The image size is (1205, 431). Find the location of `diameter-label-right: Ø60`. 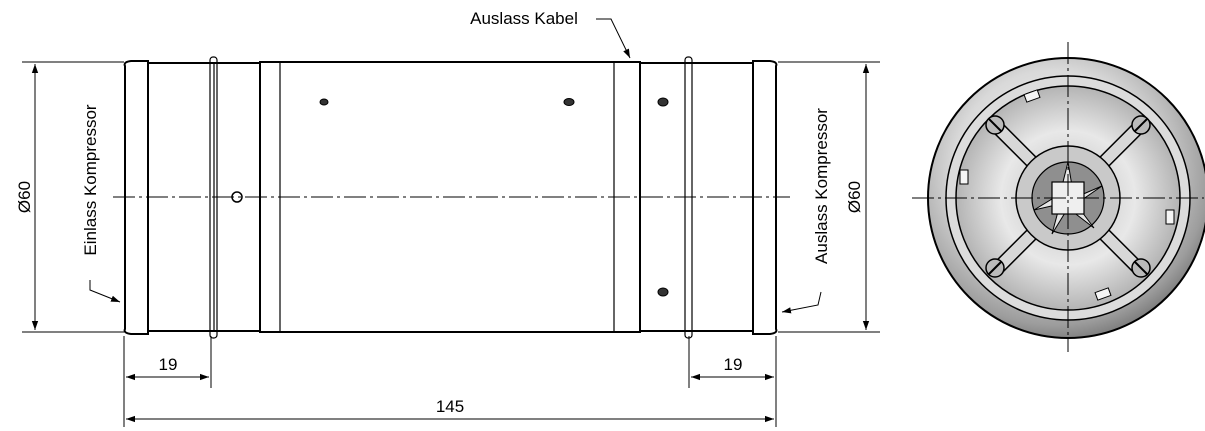

diameter-label-right: Ø60 is located at coordinates (854, 197).